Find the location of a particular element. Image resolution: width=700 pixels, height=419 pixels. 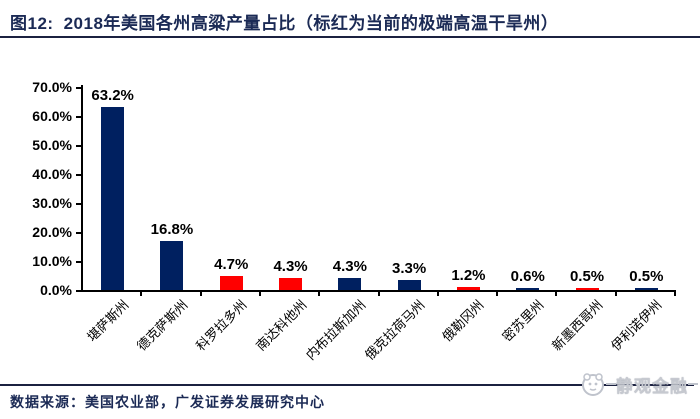

watermark-face-icon is located at coordinates (593, 384).